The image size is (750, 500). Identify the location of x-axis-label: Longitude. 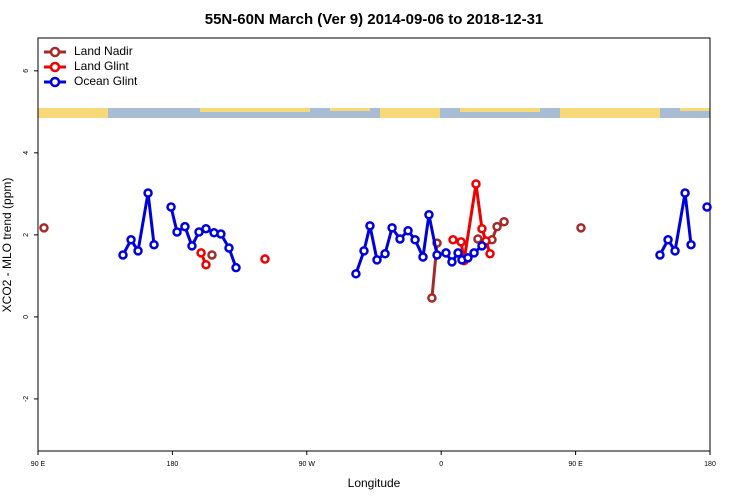
(374, 483).